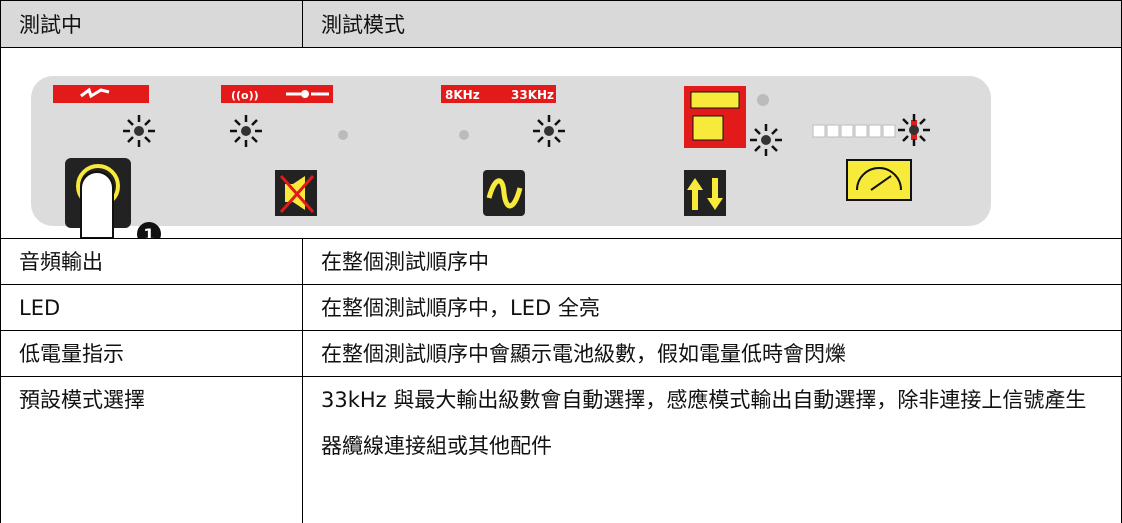  I want to click on row-value: 在整個測試順序中會顯示電池級數，假如電量低時會閃爍, so click(712, 353).